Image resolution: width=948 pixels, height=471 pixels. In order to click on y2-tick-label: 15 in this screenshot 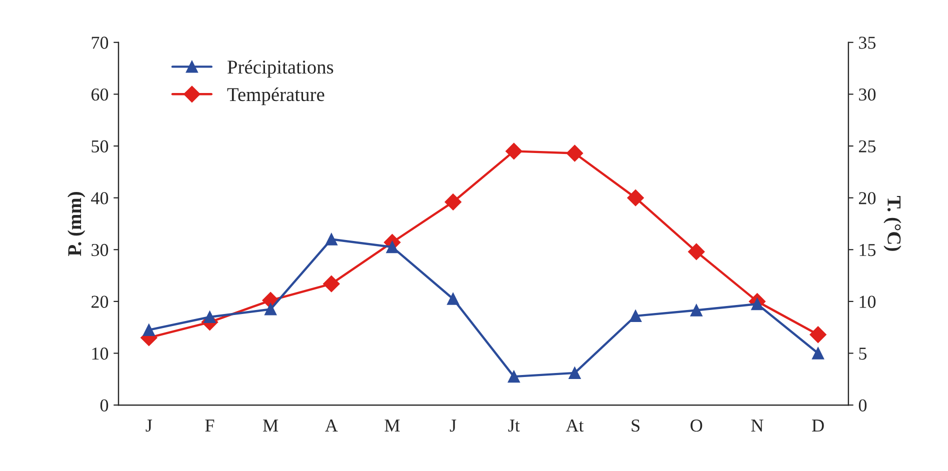, I will do `click(868, 250)`.